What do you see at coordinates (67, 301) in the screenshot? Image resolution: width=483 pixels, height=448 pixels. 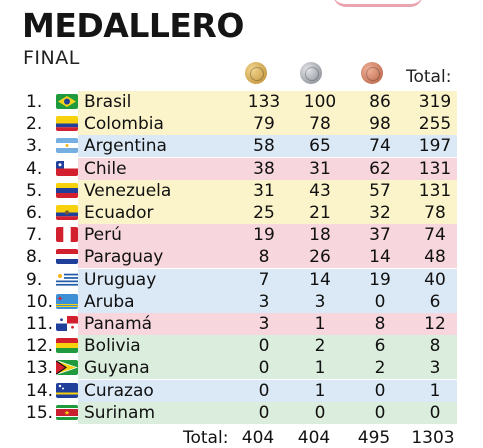 I see `flag-aruba-icon` at bounding box center [67, 301].